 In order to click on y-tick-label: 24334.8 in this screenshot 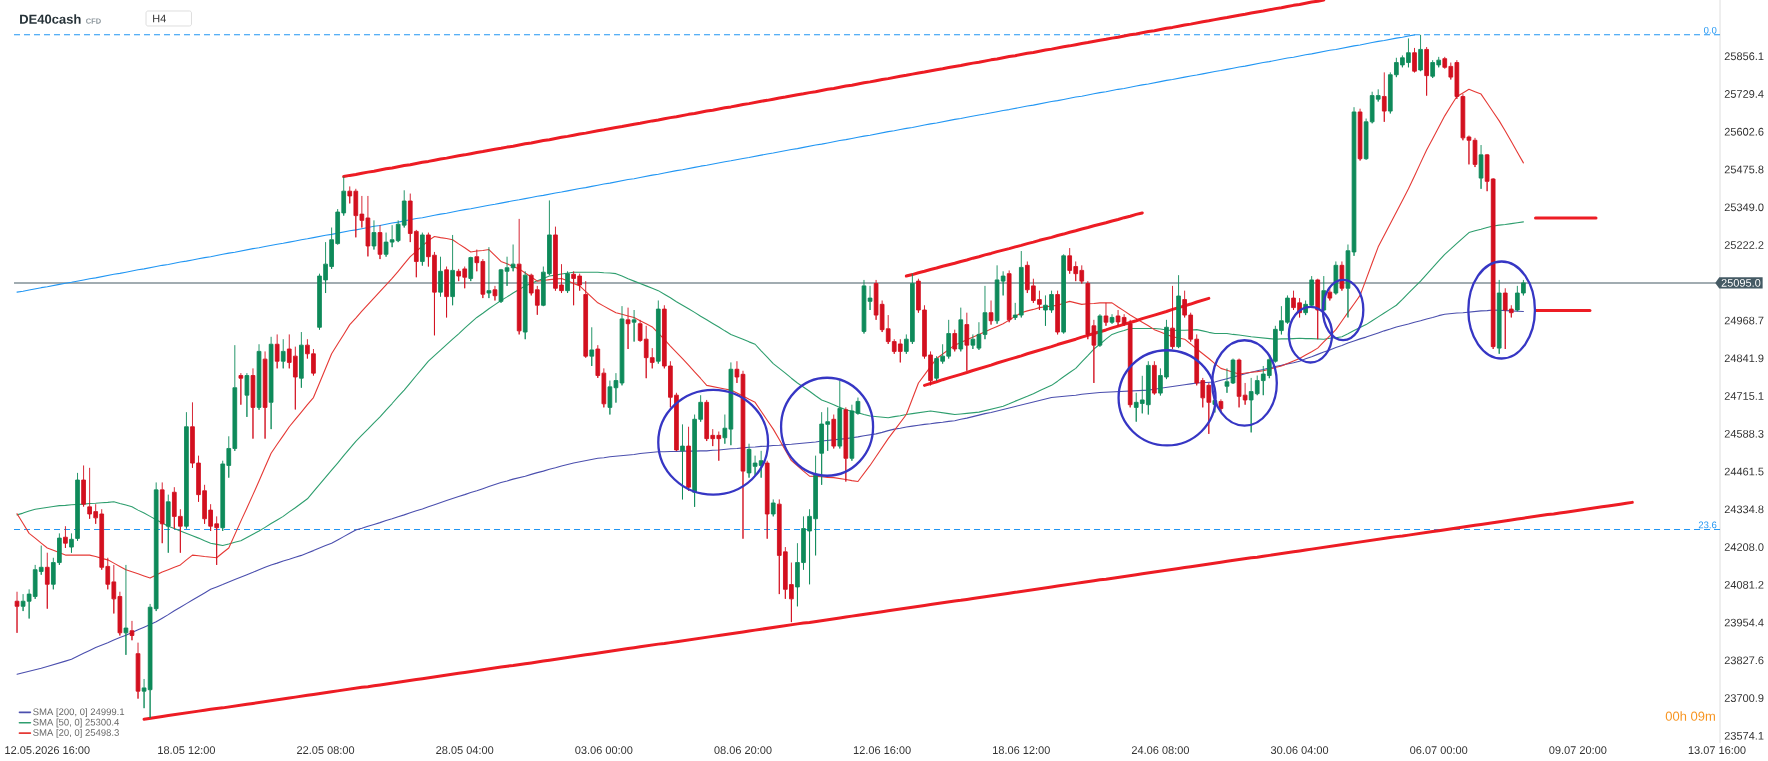, I will do `click(1744, 509)`.